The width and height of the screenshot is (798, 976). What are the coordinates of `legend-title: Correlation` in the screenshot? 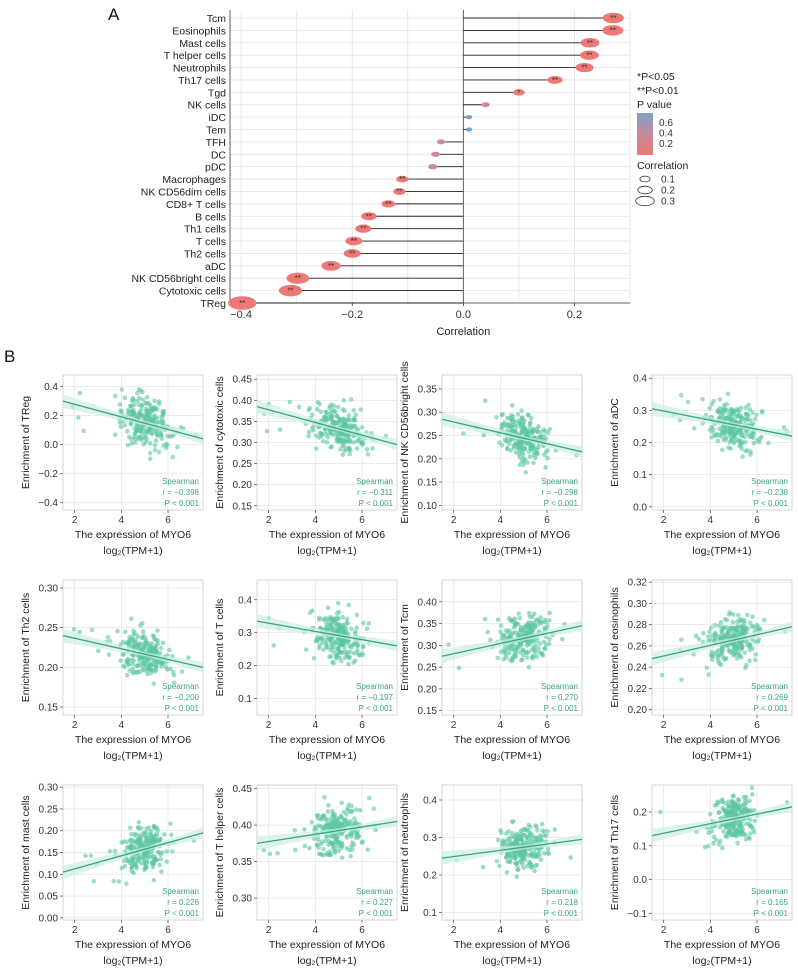 It's located at (663, 166).